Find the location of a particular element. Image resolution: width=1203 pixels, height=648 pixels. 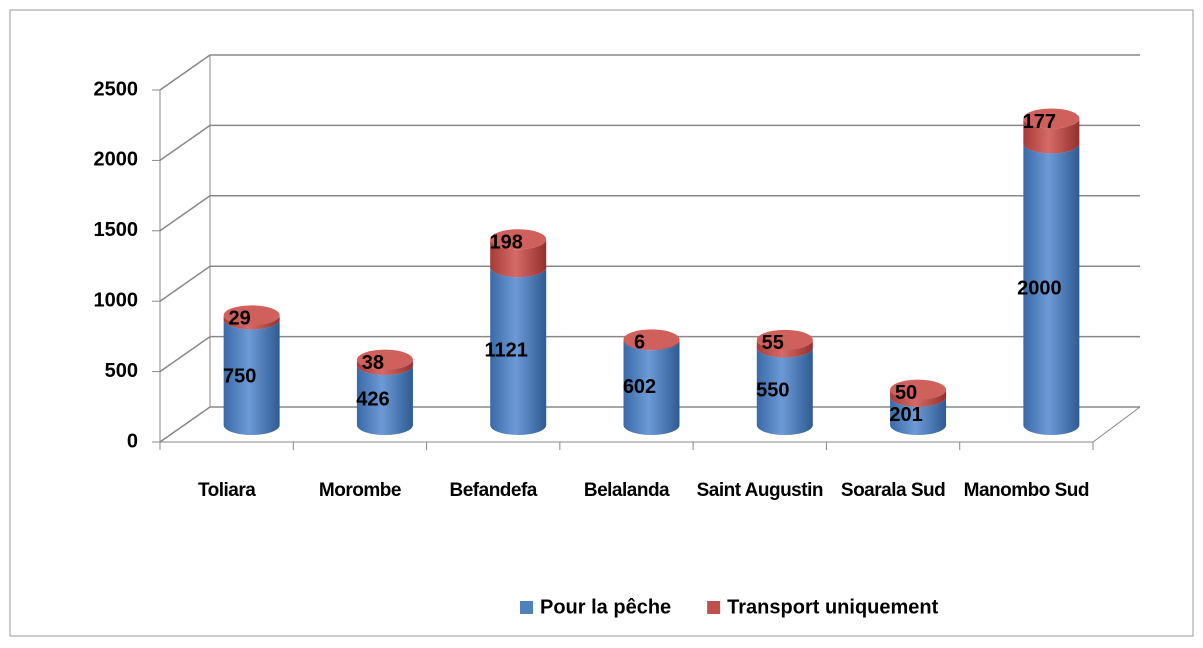

value-label: 29 is located at coordinates (240, 319).